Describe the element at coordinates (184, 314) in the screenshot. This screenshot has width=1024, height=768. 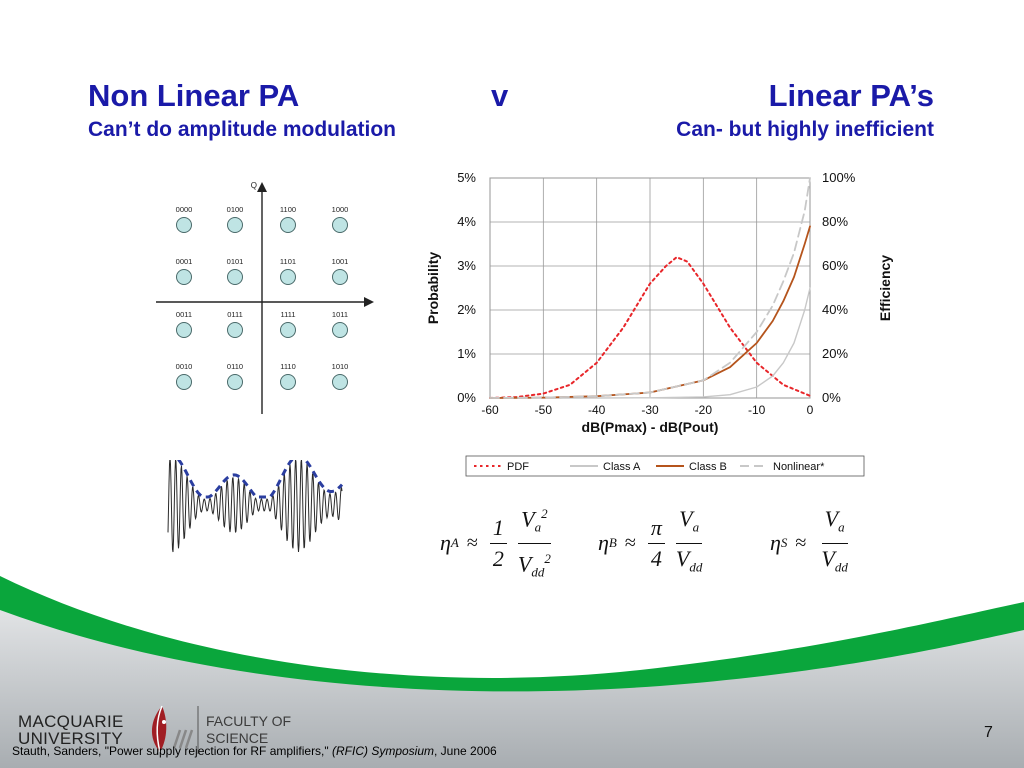
I see `constellation-label: 0011` at that location.